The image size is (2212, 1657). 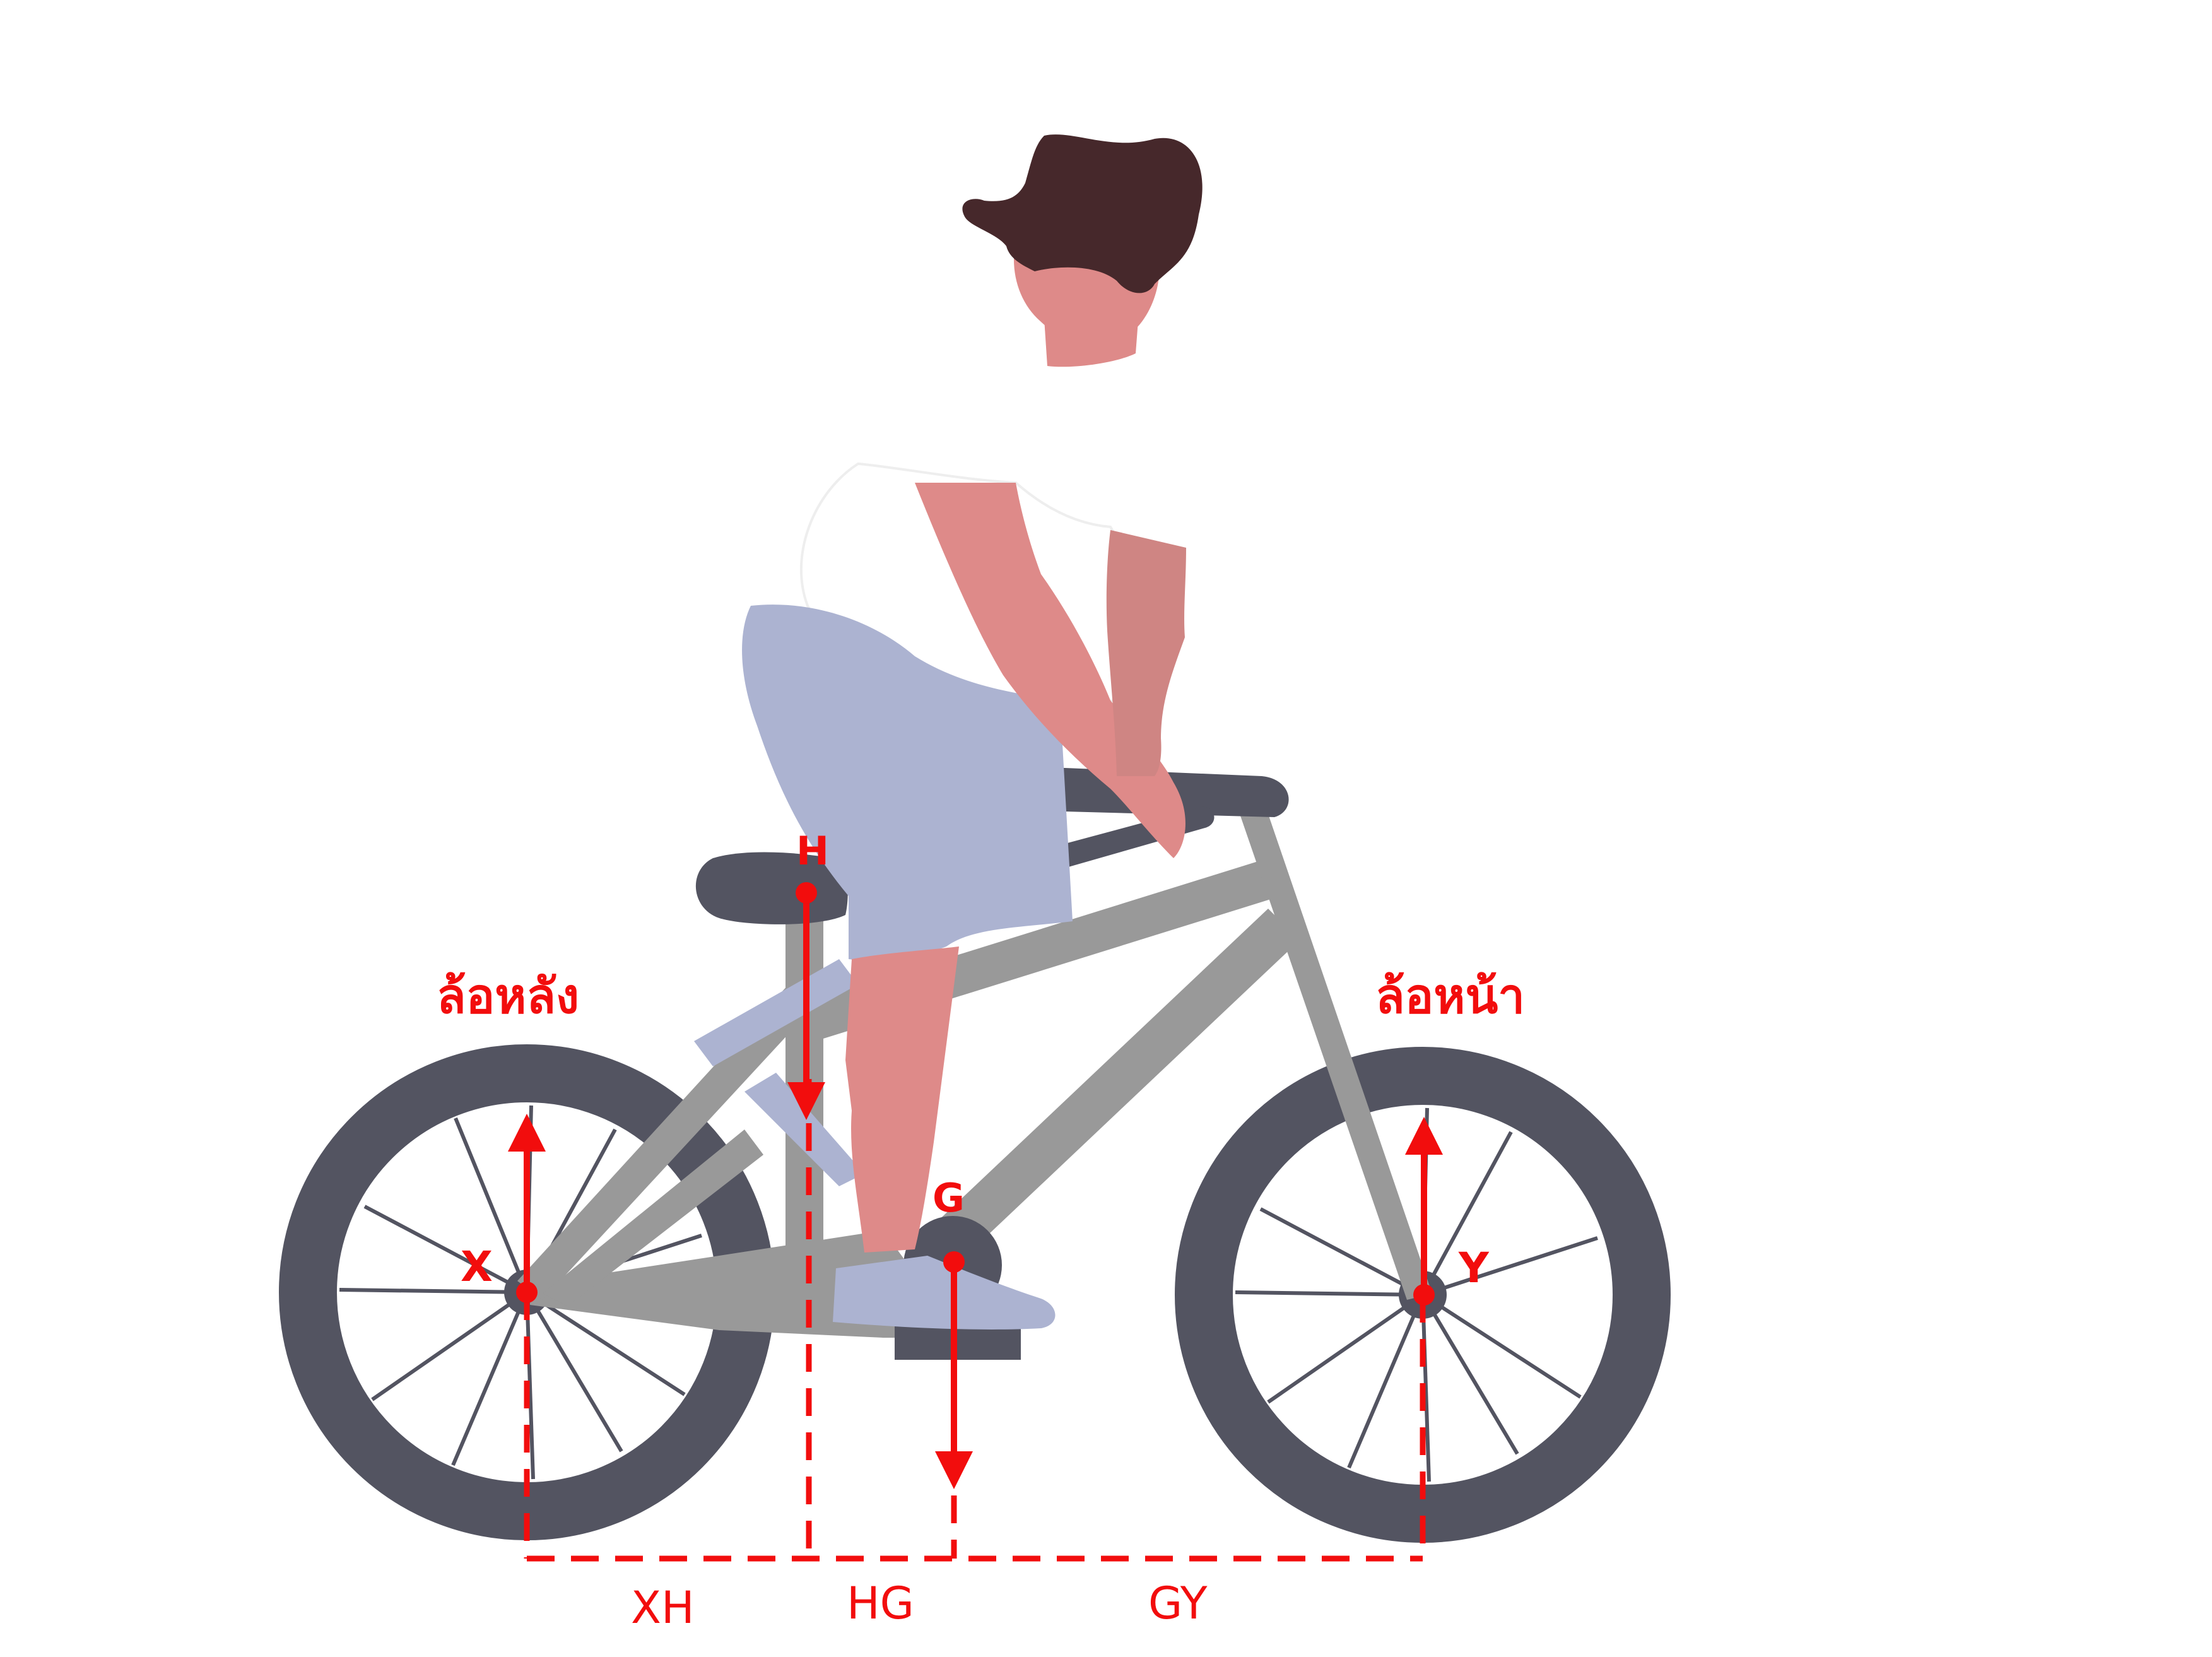 What do you see at coordinates (527, 1292) in the screenshot?
I see `point-x-dot` at bounding box center [527, 1292].